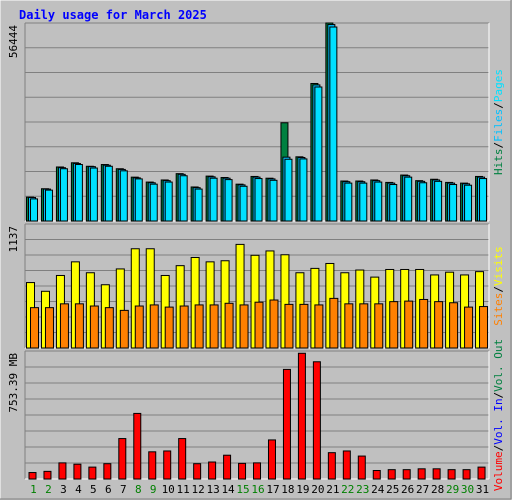 This screenshot has width=512, height=500. I want to click on axis-legend-volume: Volume/Vol. In/Vol. Out, so click(498, 415).